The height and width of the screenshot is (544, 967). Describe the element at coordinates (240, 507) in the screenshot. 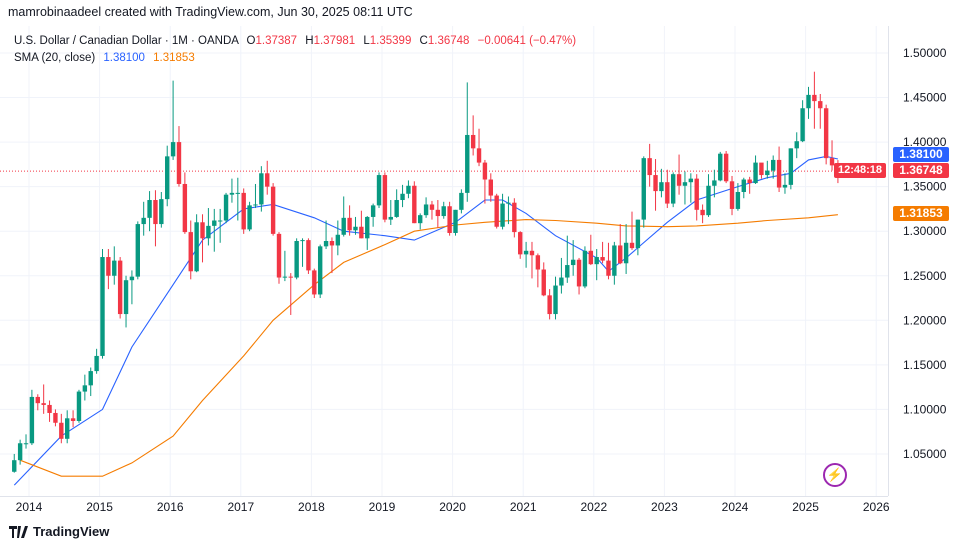

I see `time-tick-label: 2017` at that location.